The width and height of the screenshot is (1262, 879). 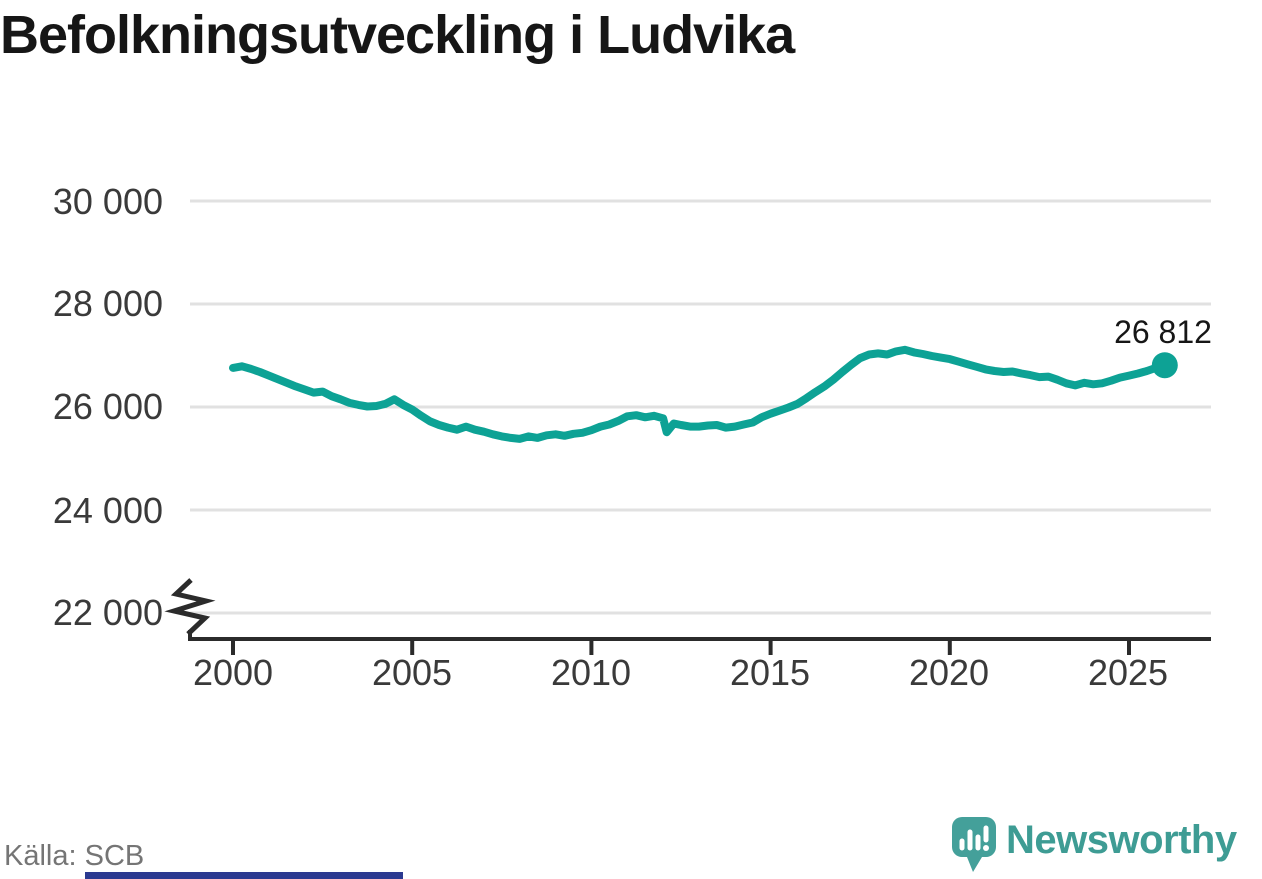 What do you see at coordinates (107, 612) in the screenshot?
I see `y-tick-label-22000: 22 000` at bounding box center [107, 612].